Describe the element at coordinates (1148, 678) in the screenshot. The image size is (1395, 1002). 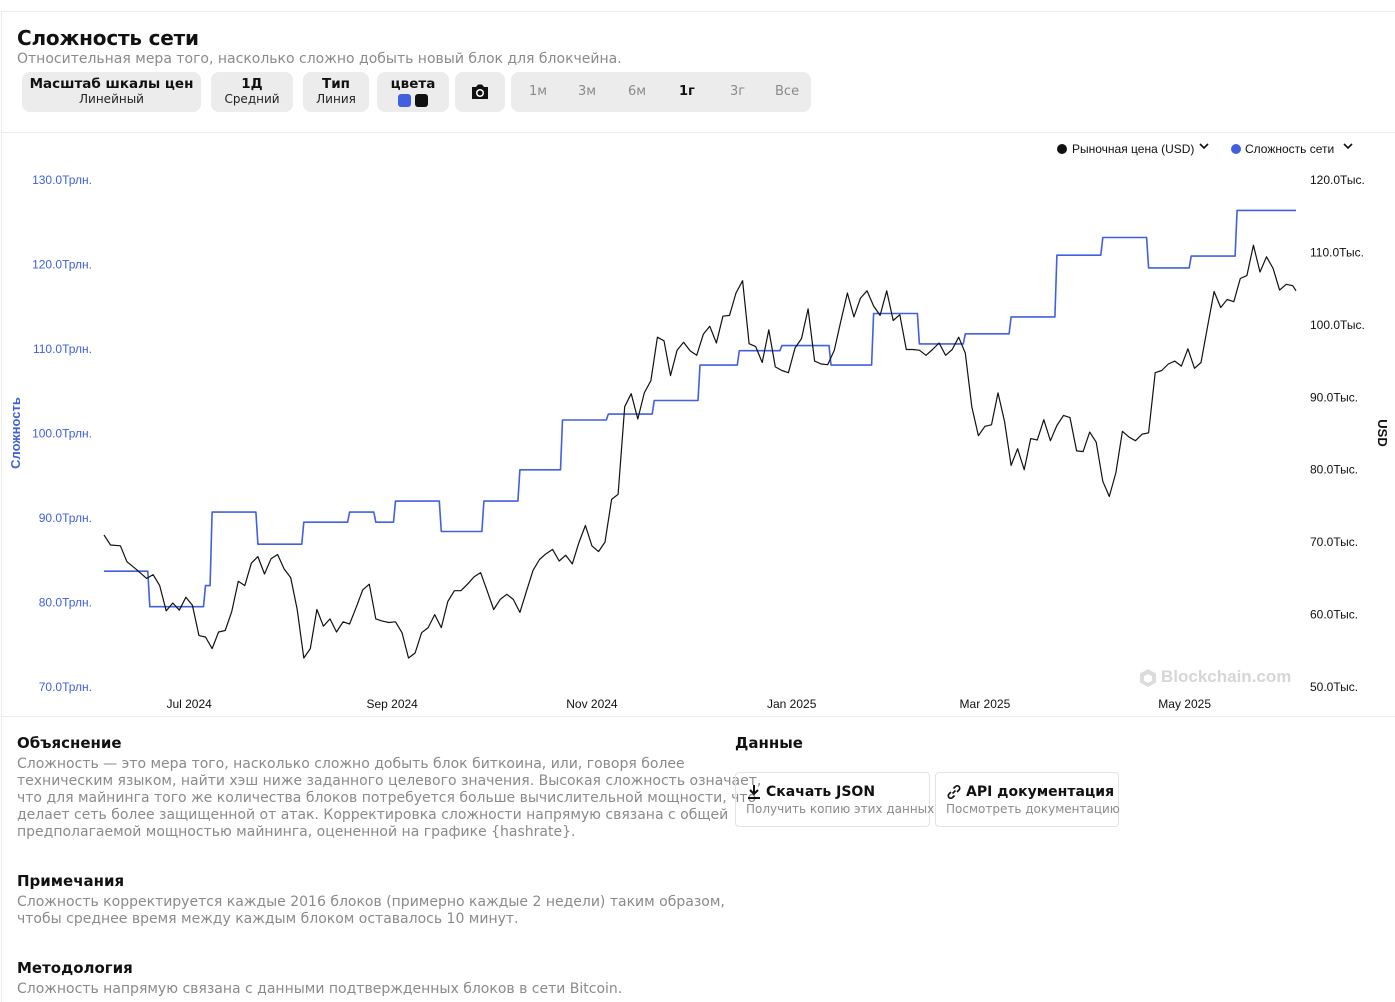
I see `blockchain-logo-icon` at that location.